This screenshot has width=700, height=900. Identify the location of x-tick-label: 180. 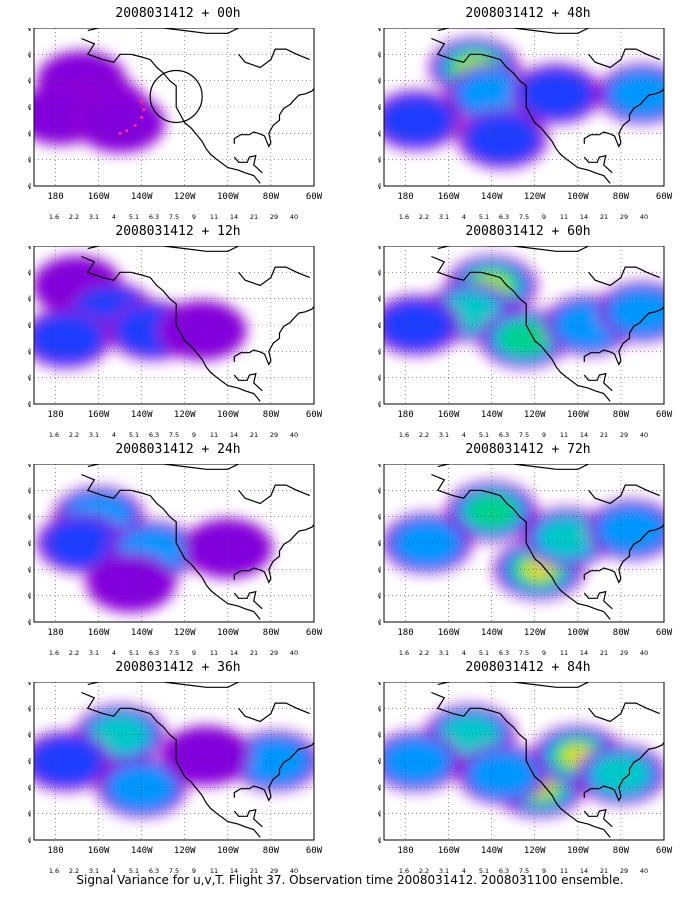
(405, 851).